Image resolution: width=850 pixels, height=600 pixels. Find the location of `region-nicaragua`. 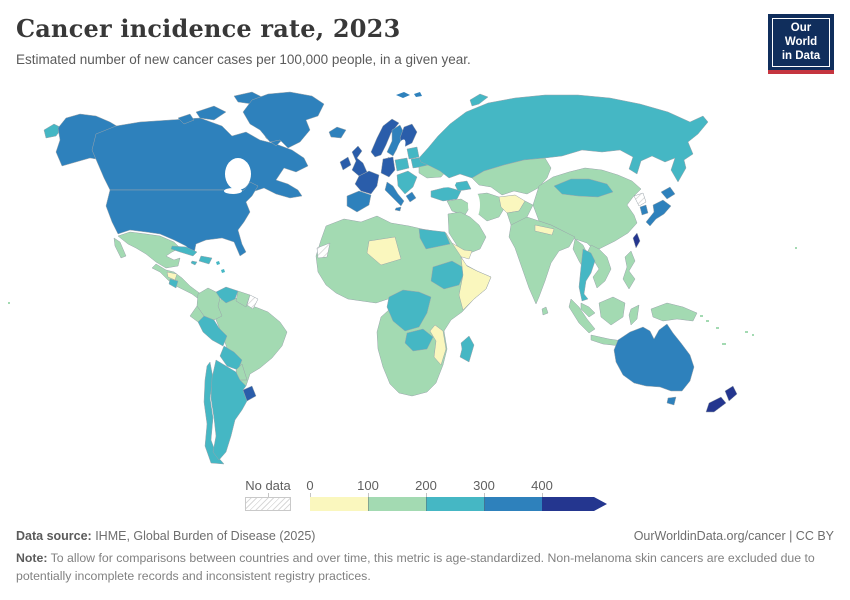

region-nicaragua is located at coordinates (173, 283).